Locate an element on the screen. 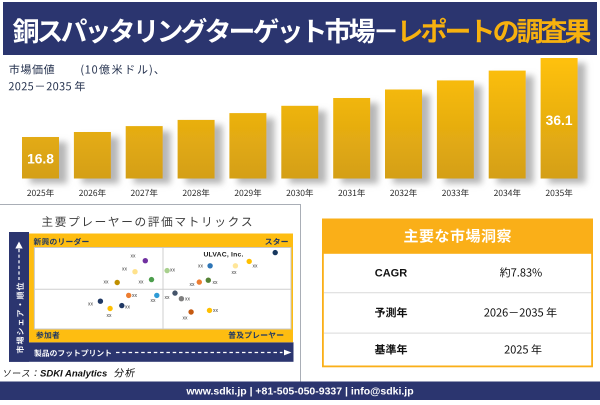 The image size is (600, 405). svg-text: 36.1 is located at coordinates (559, 120).